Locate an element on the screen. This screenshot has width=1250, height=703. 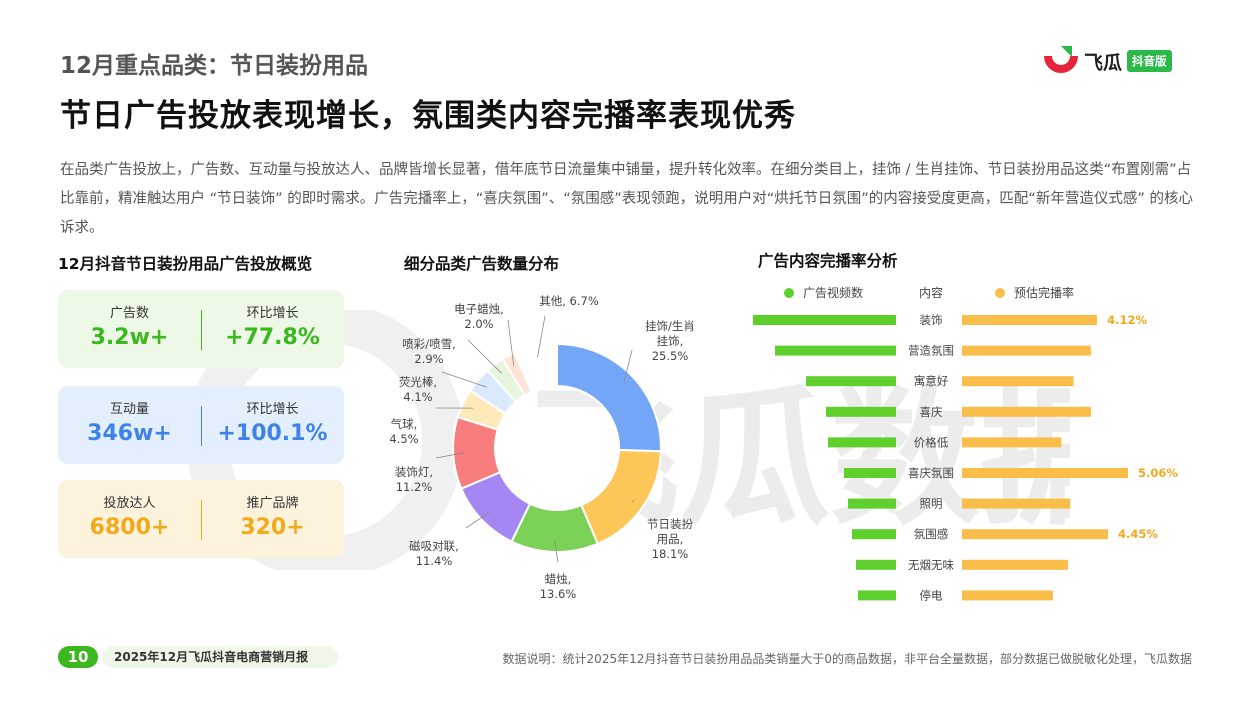
card-value: 346w+ is located at coordinates (129, 433).